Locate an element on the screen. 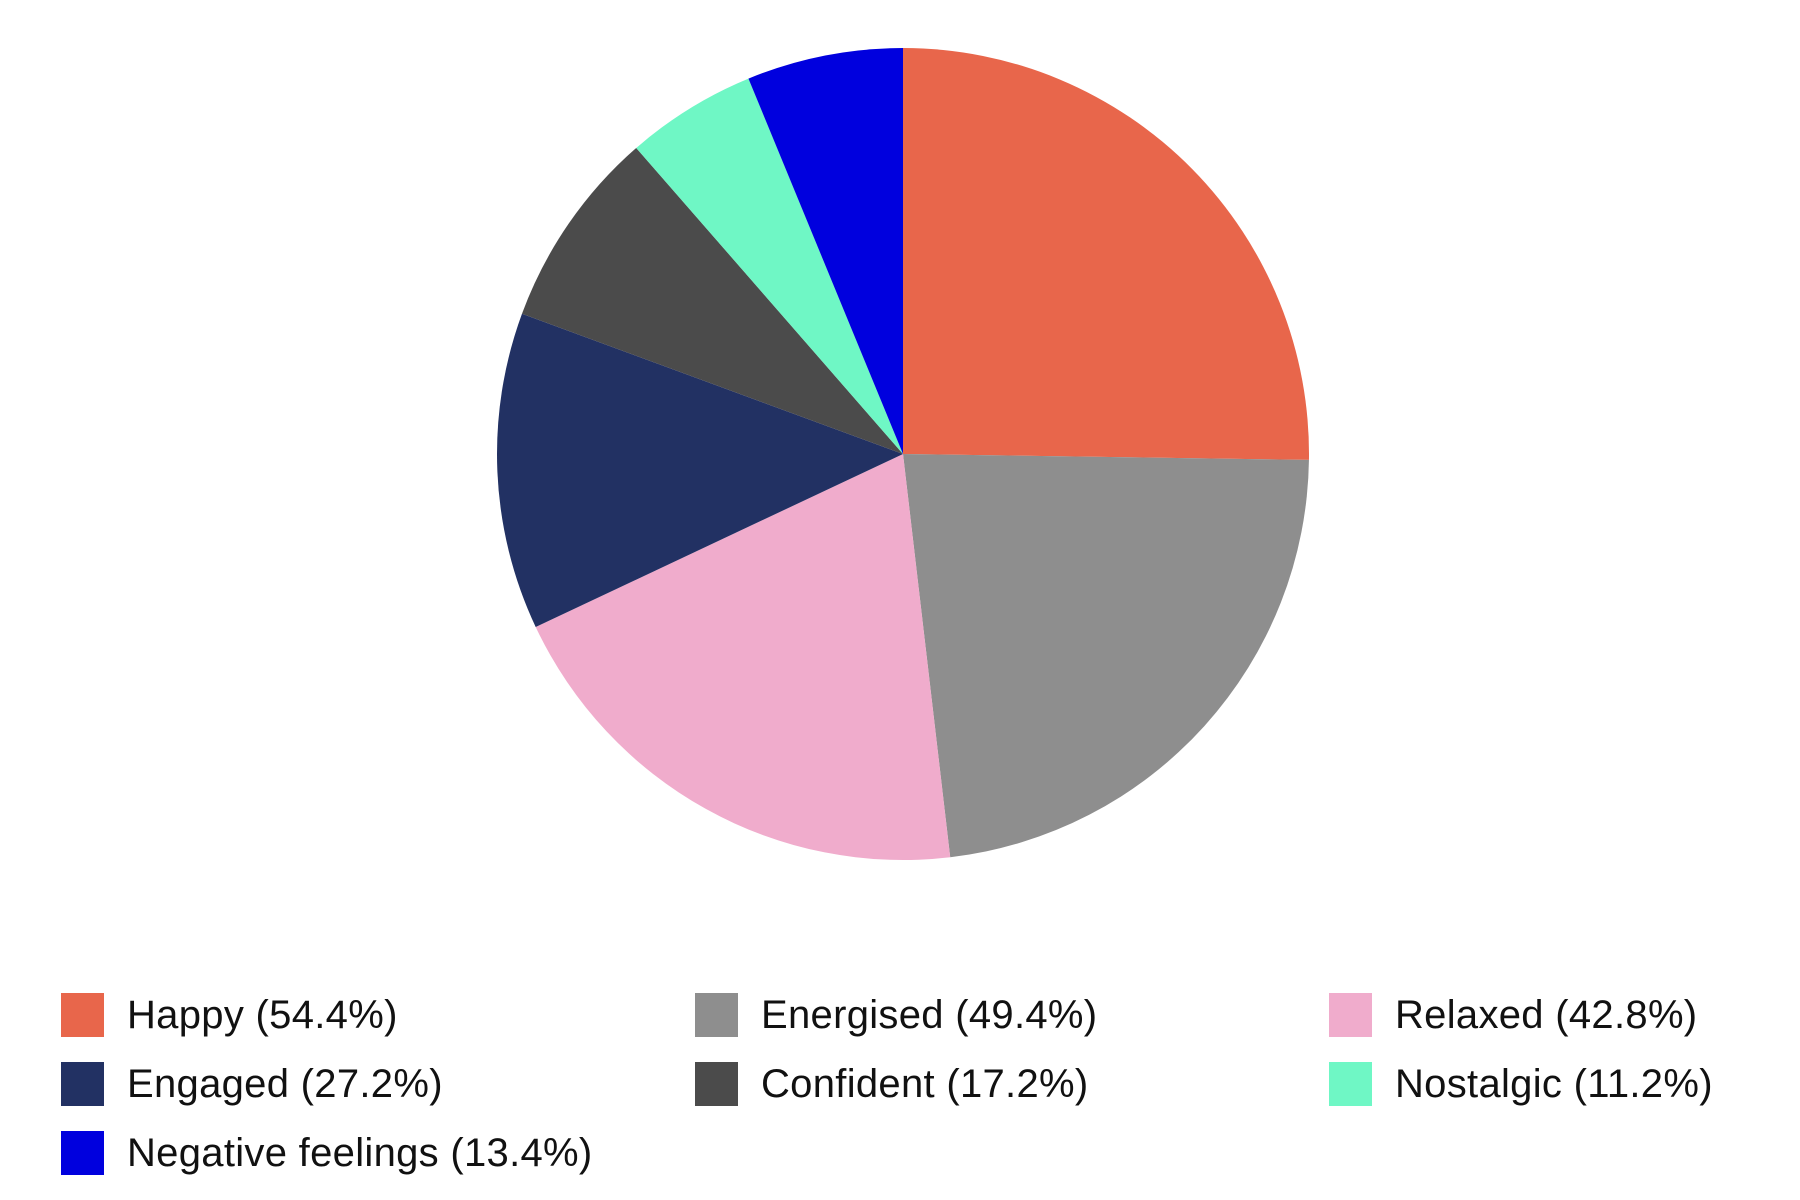 Image resolution: width=1800 pixels, height=1200 pixels. legend-item-happy: Happy (54.4%) is located at coordinates (229, 1015).